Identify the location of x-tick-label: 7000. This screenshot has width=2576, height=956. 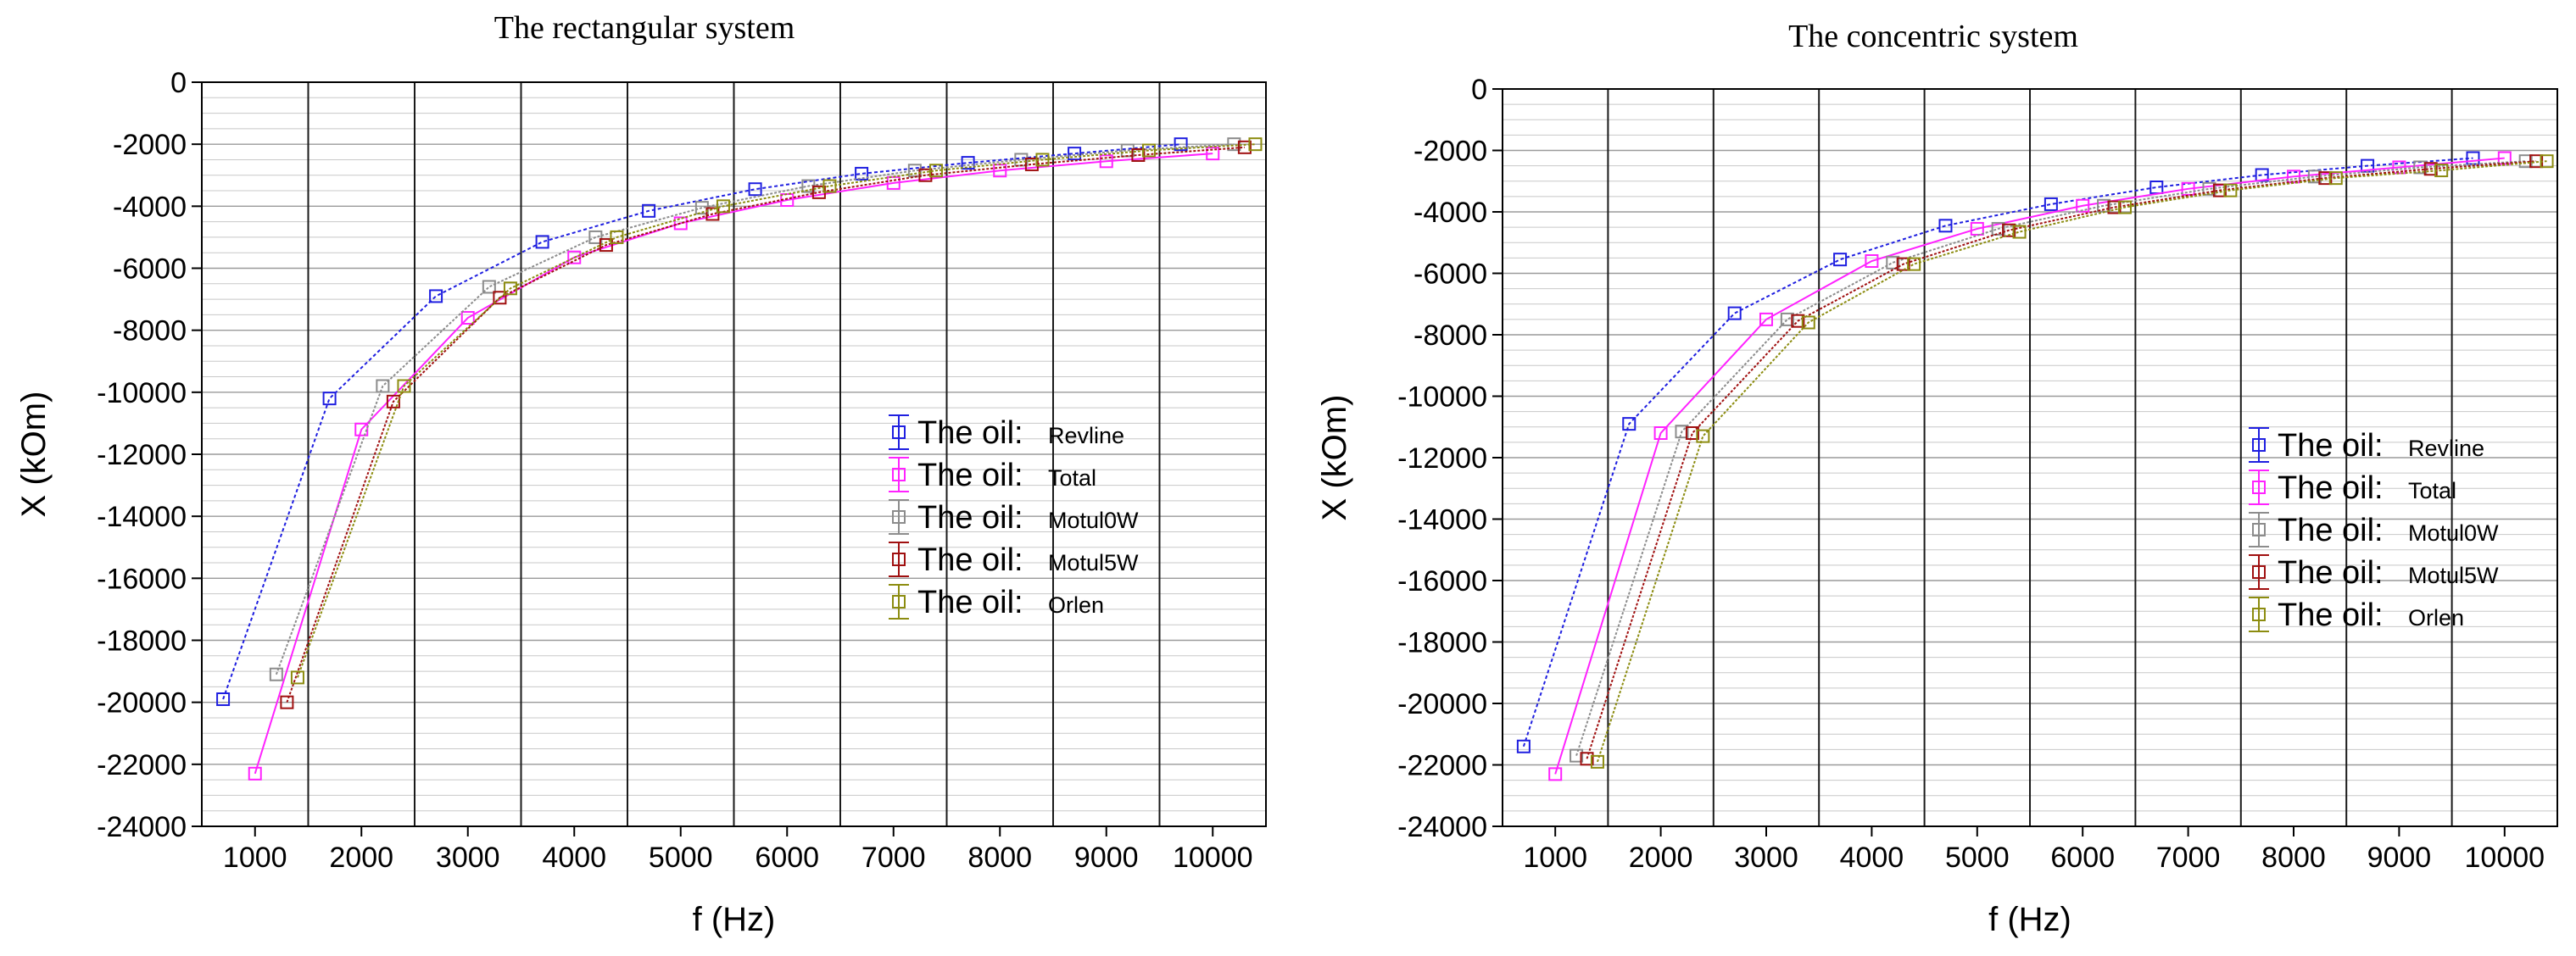
(894, 858).